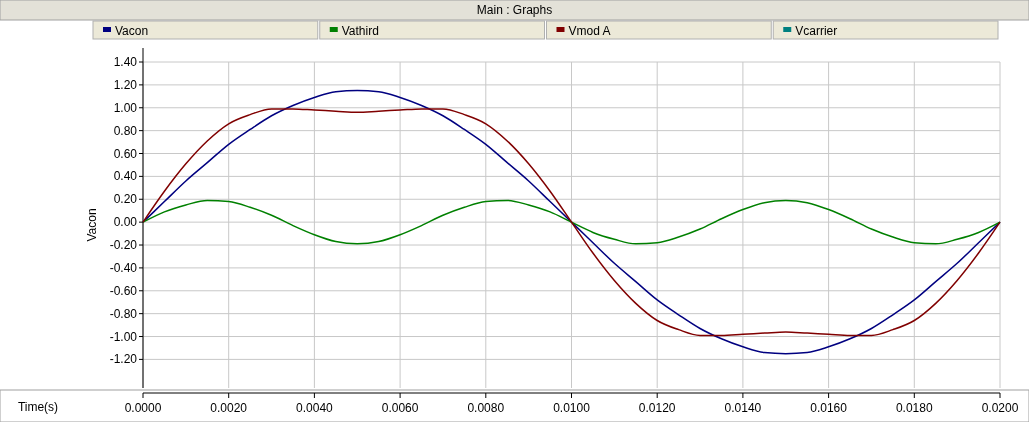 The image size is (1029, 422). Describe the element at coordinates (123, 313) in the screenshot. I see `y-tick-label: -0.80` at that location.